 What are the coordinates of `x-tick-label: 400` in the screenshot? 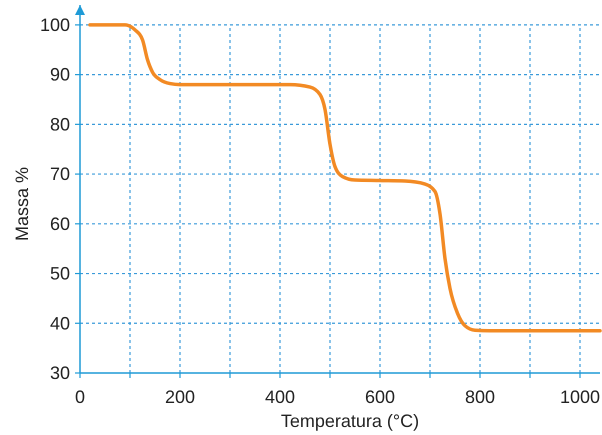 It's located at (280, 397).